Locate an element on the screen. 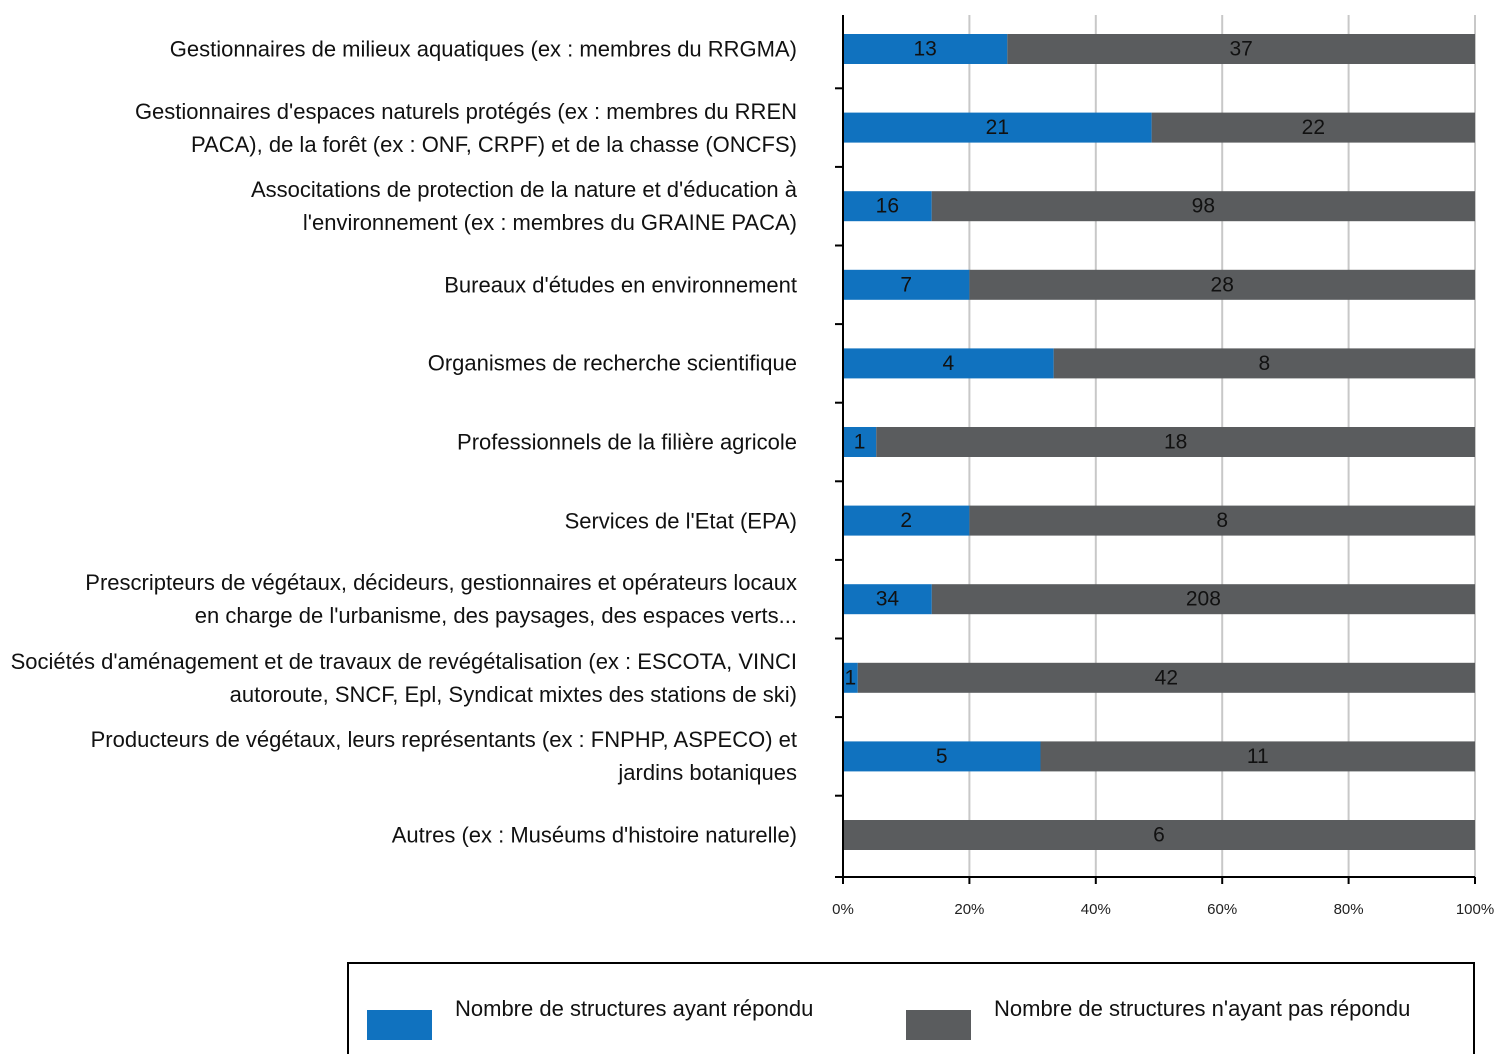 Image resolution: width=1507 pixels, height=1054 pixels. value-label: 11 is located at coordinates (1258, 756).